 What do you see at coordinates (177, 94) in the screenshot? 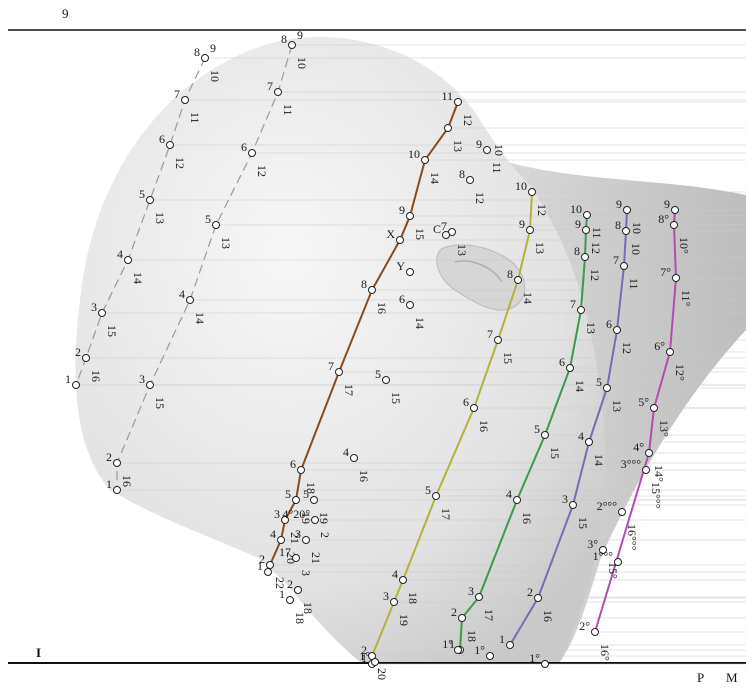
I see `landmark-label: 7` at bounding box center [177, 94].